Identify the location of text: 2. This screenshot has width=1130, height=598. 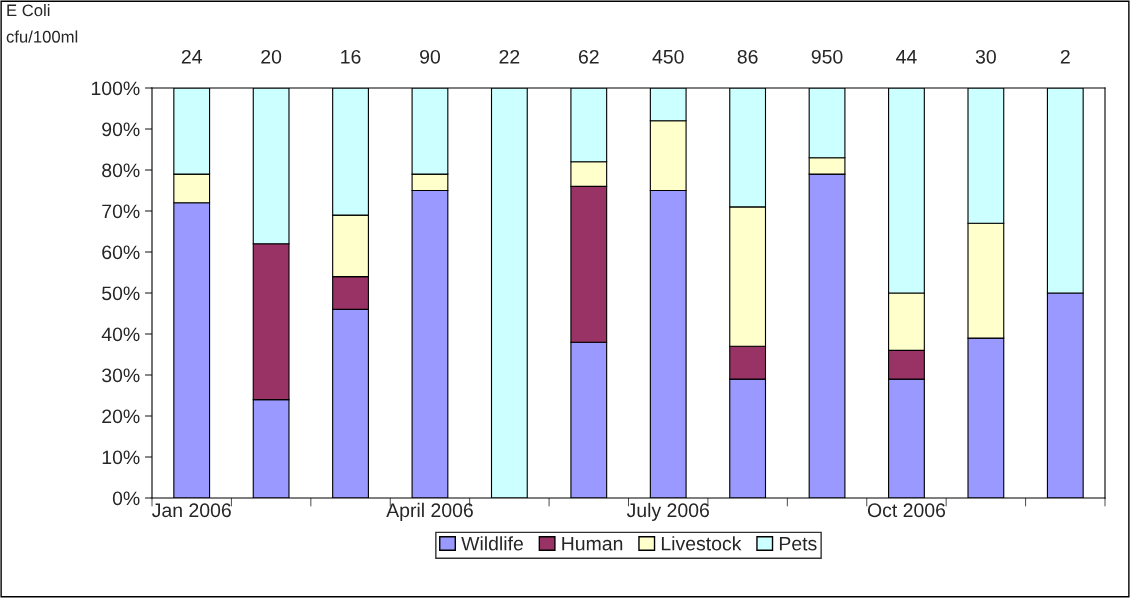
(1065, 56).